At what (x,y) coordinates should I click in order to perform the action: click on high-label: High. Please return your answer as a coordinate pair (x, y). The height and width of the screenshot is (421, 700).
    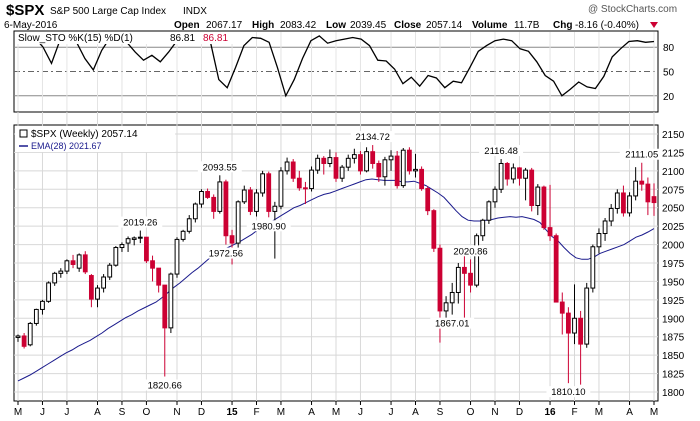
    Looking at the image, I should click on (263, 25).